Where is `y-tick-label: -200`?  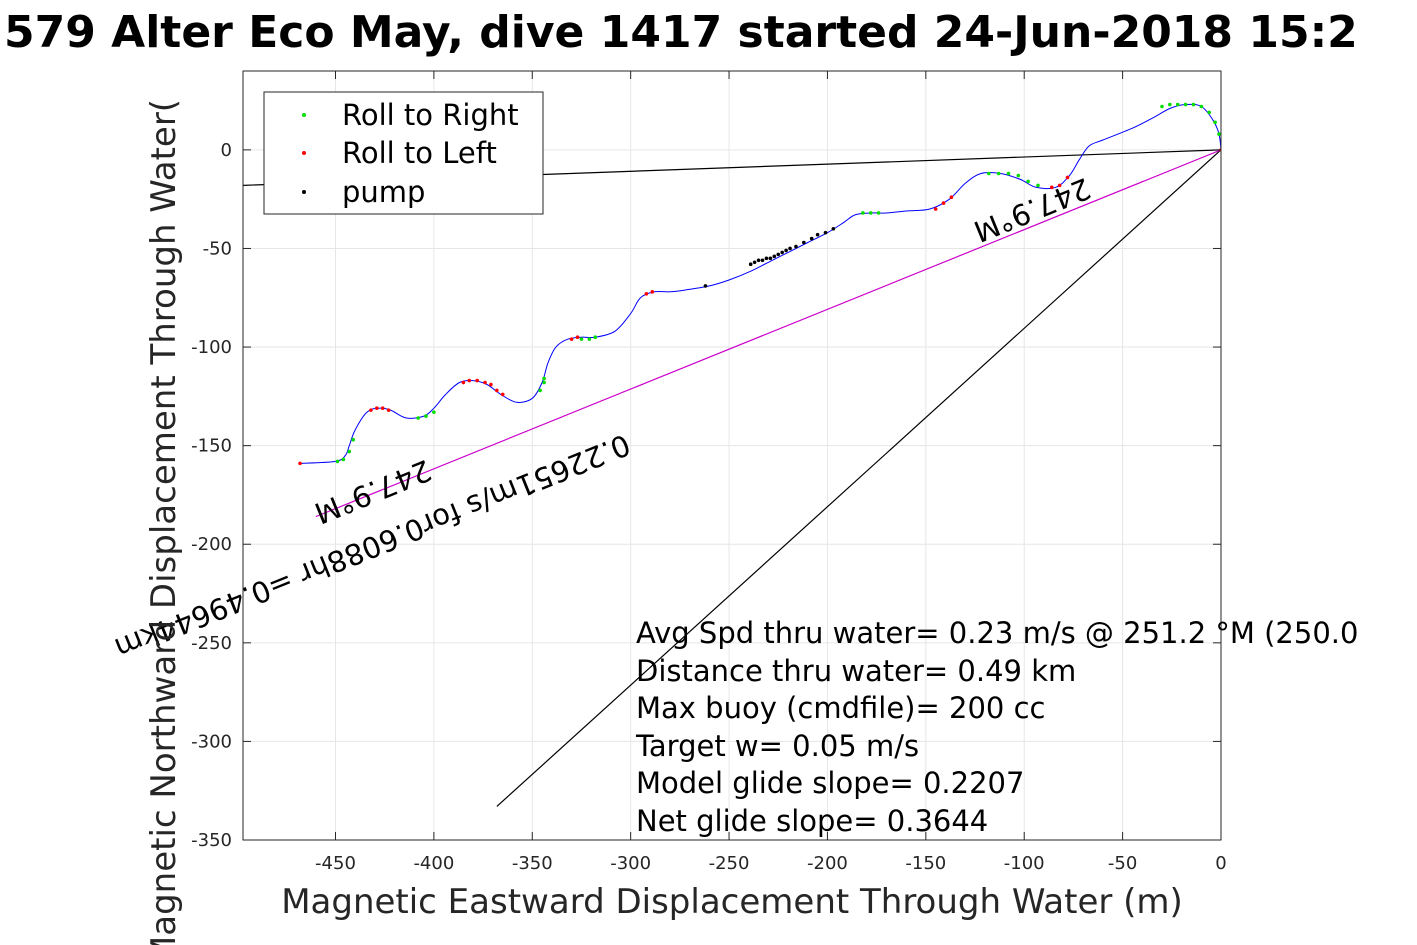
y-tick-label: -200 is located at coordinates (211, 544).